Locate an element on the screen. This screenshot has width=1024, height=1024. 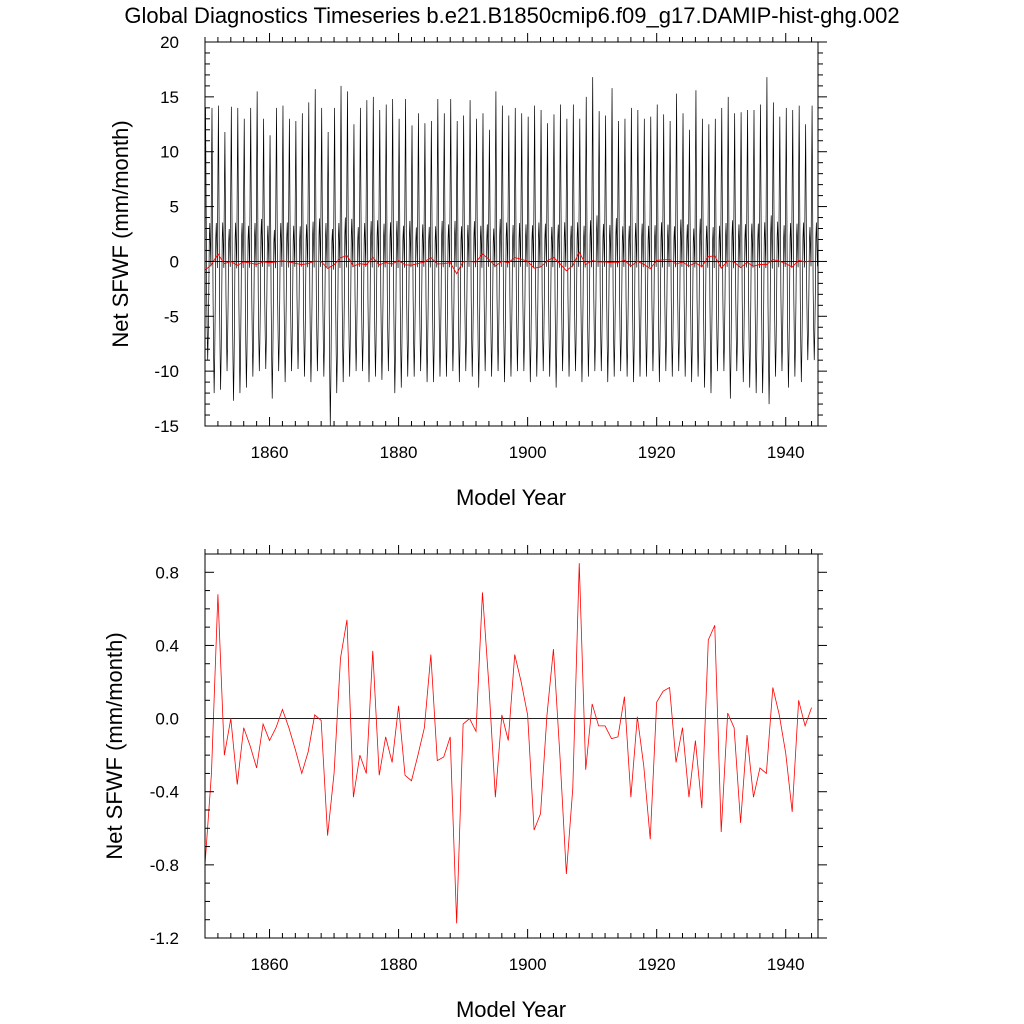
top-annual-series-line is located at coordinates (508, 263).